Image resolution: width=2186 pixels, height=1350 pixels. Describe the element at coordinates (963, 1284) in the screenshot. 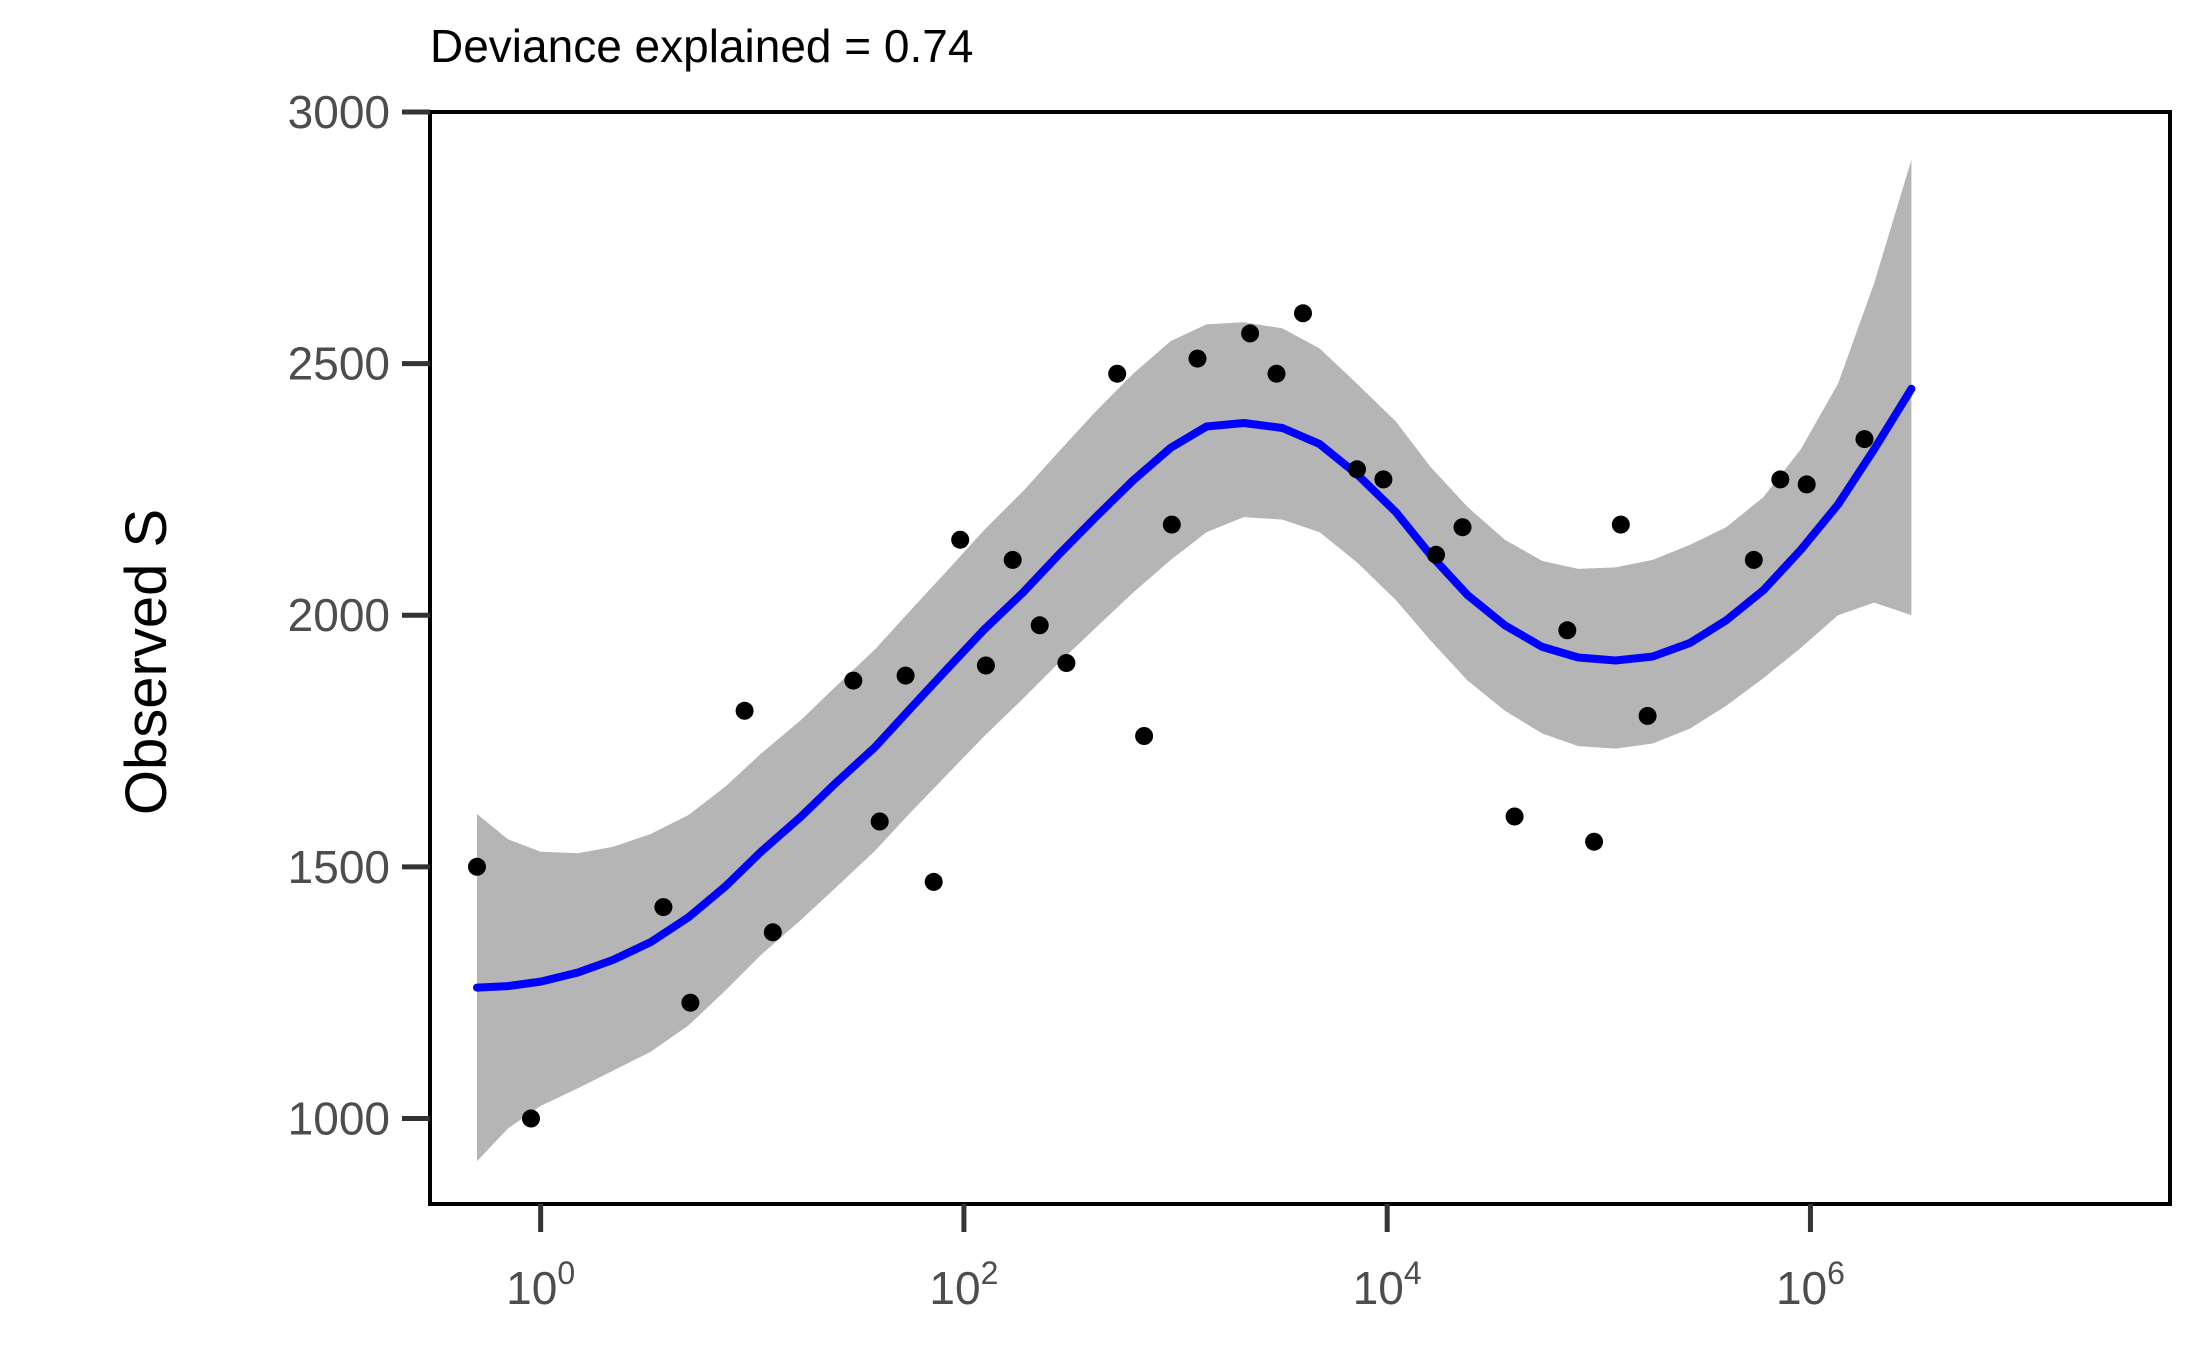

I see `x-tick-label: 10²` at that location.